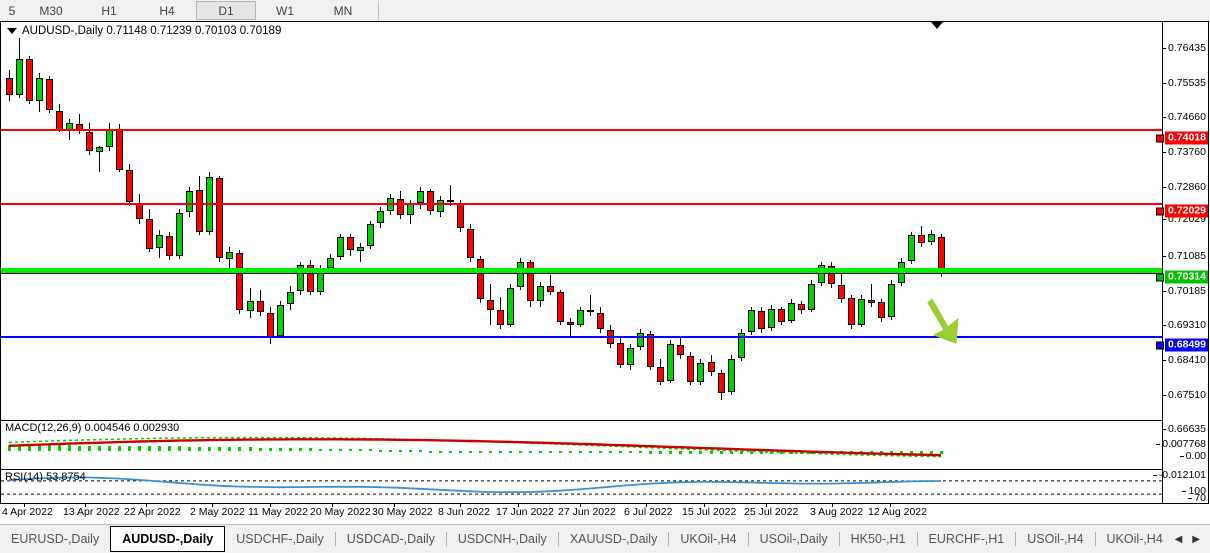  Describe the element at coordinates (1178, 539) in the screenshot. I see `tab-nav-prev-icon: ◀` at that location.